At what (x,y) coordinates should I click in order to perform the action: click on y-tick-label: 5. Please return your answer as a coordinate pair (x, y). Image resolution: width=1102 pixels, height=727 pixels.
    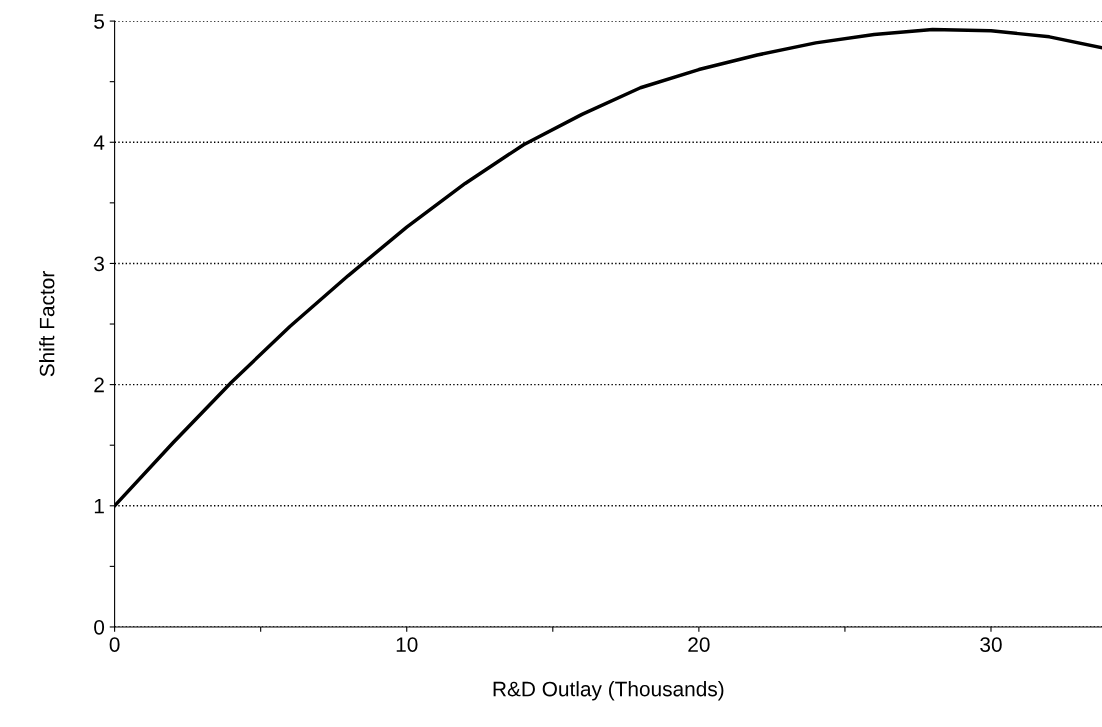
    Looking at the image, I should click on (99, 21).